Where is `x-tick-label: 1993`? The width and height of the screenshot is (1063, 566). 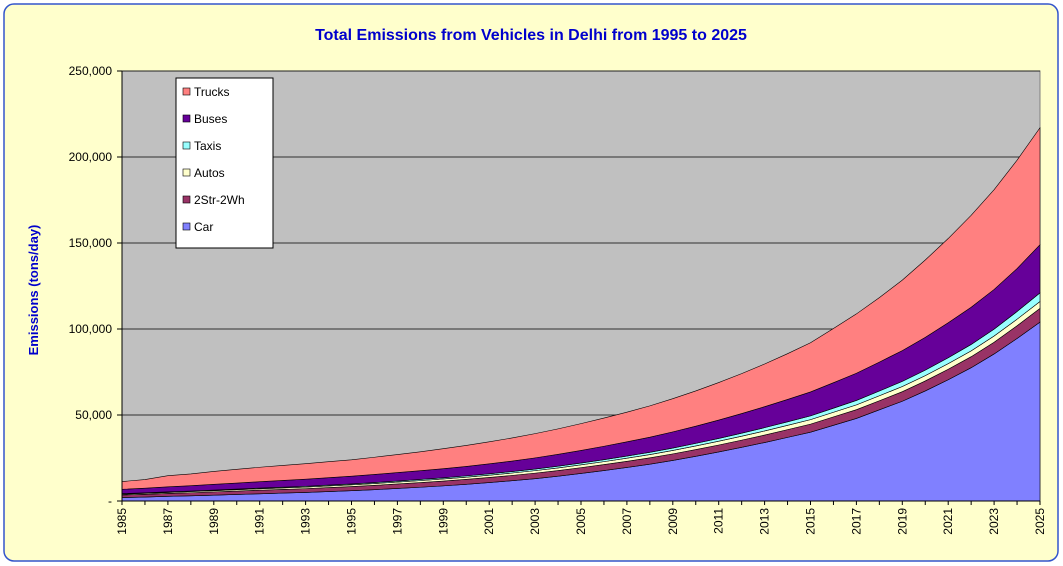
x-tick-label: 1993 is located at coordinates (306, 521).